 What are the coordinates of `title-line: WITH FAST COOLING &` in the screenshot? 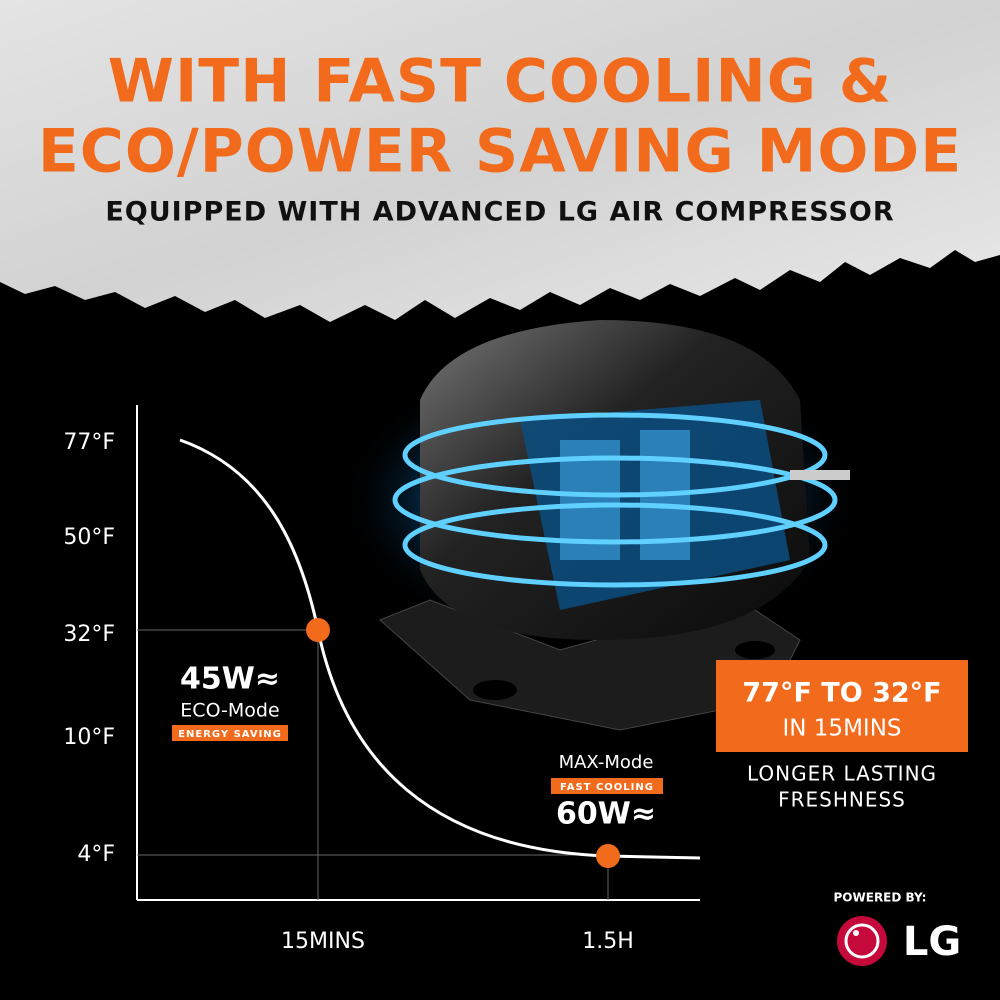 It's located at (500, 82).